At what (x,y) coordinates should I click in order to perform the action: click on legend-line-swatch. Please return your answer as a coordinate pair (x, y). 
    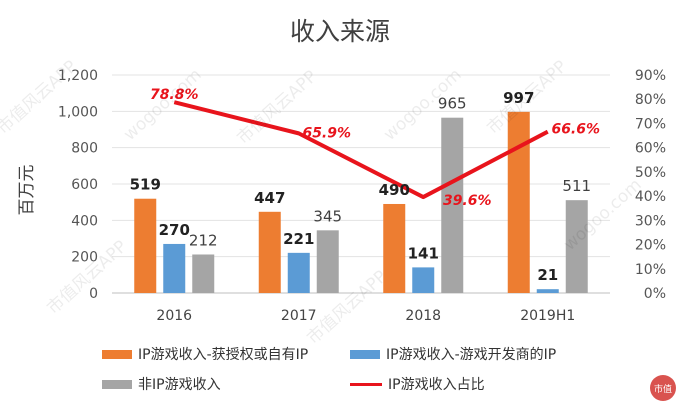
    Looking at the image, I should click on (366, 384).